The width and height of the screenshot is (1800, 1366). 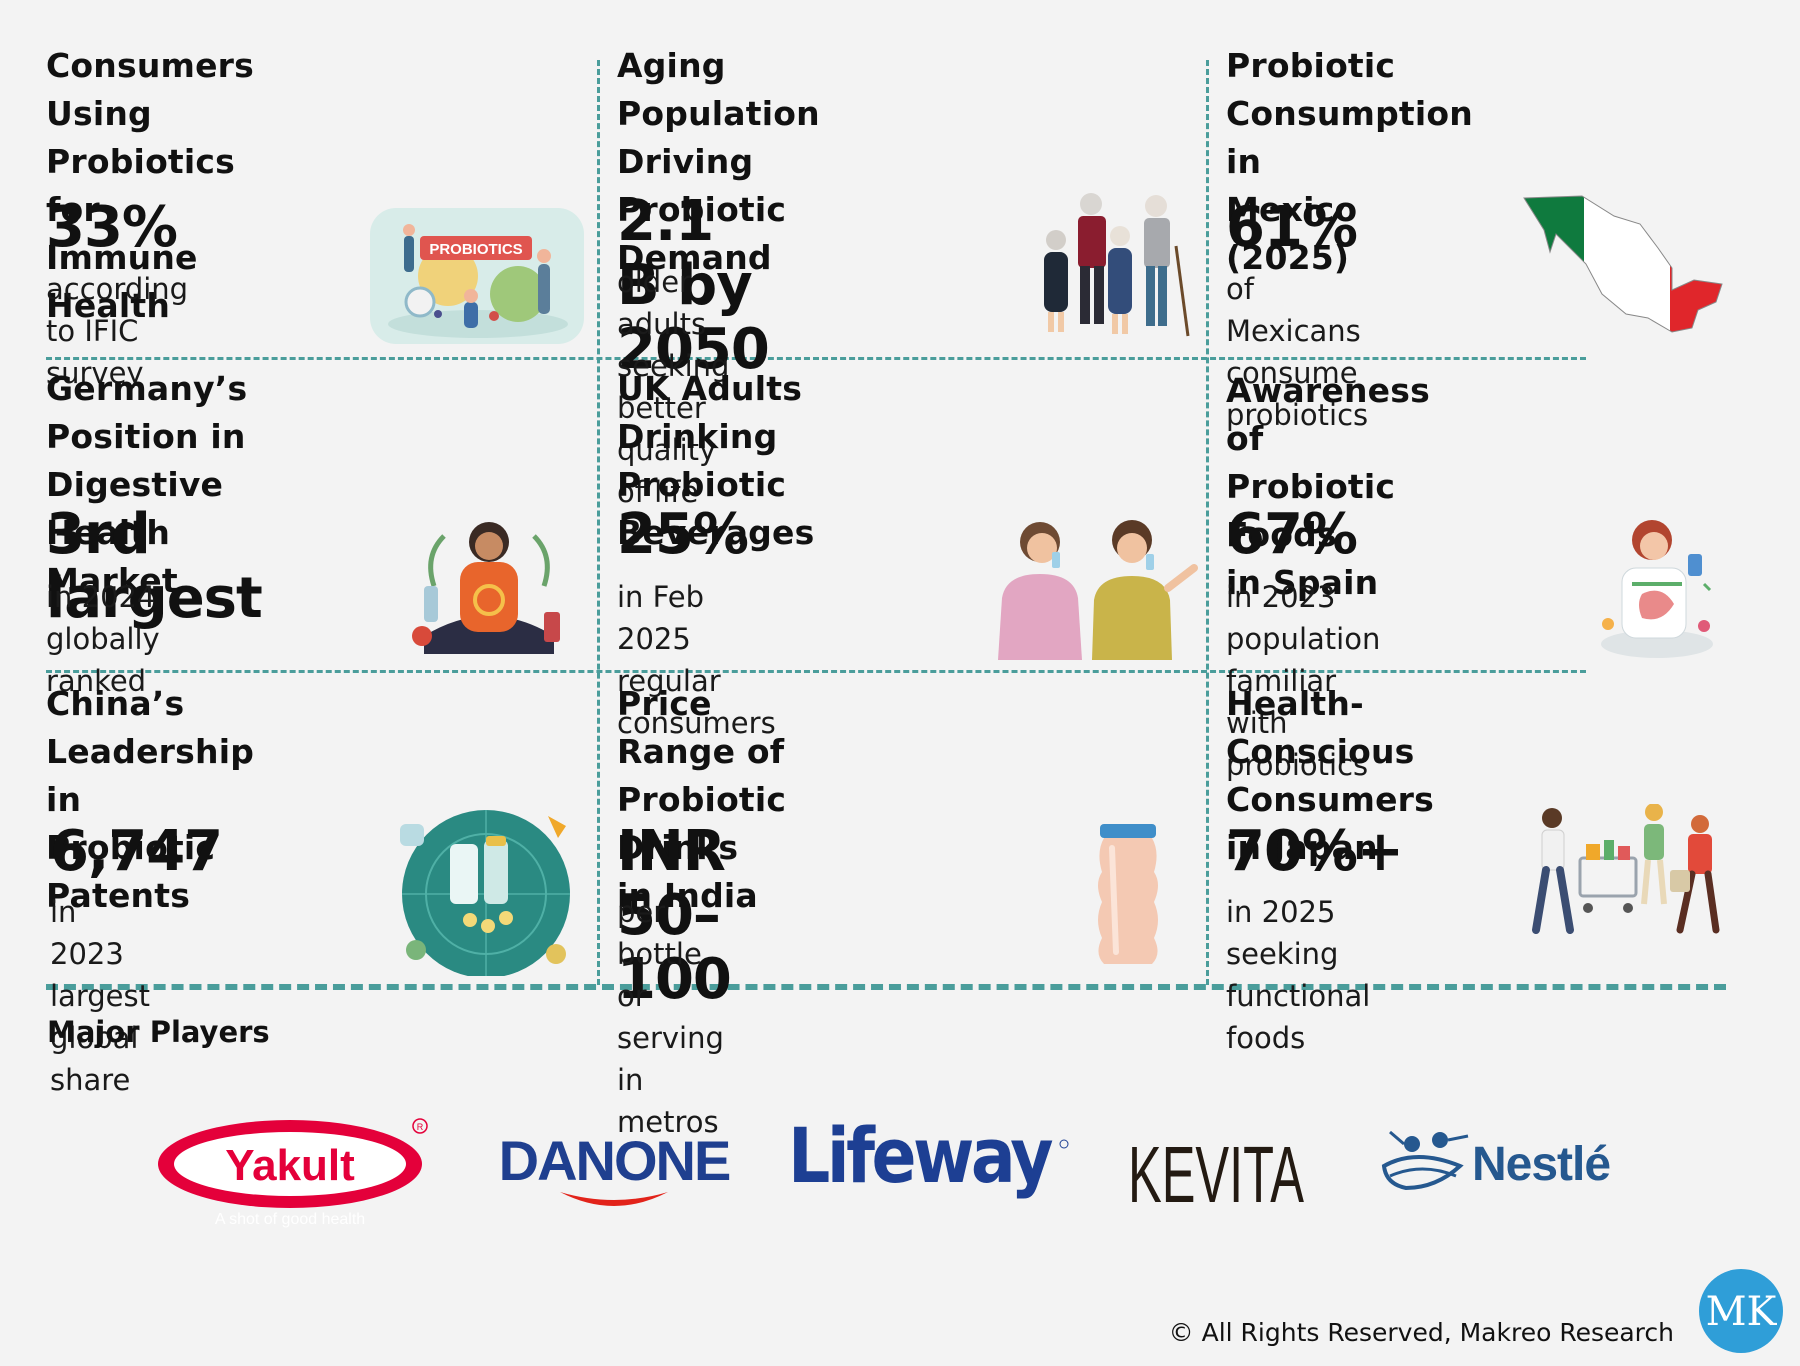 What do you see at coordinates (1657, 589) in the screenshot?
I see `gut-health-woman-icon` at bounding box center [1657, 589].